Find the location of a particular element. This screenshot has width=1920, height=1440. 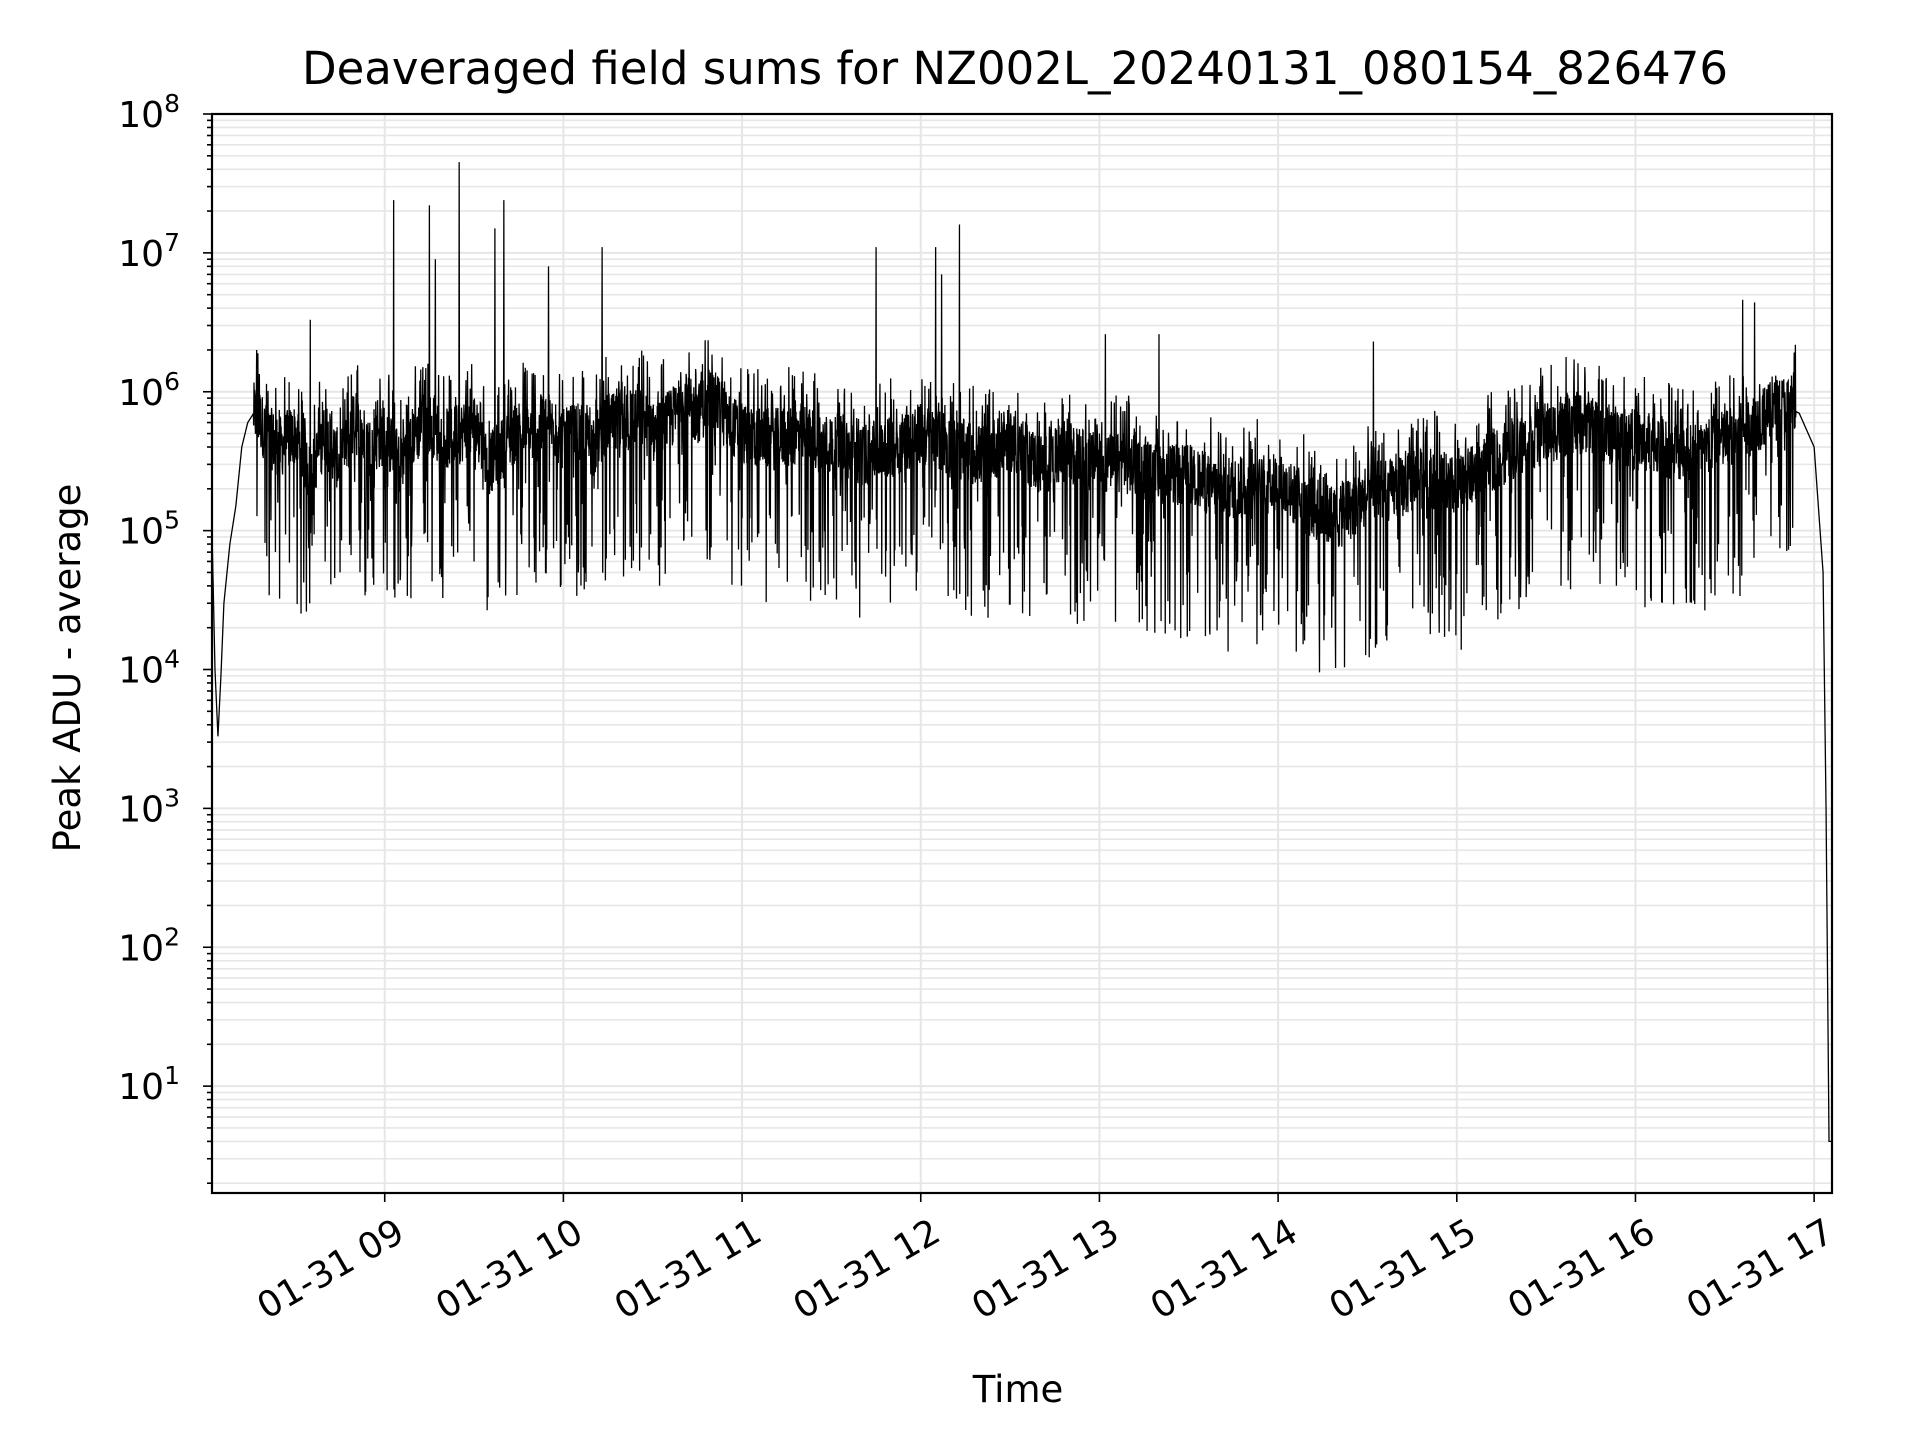

y-tick-label: 10⁵ is located at coordinates (149, 529).